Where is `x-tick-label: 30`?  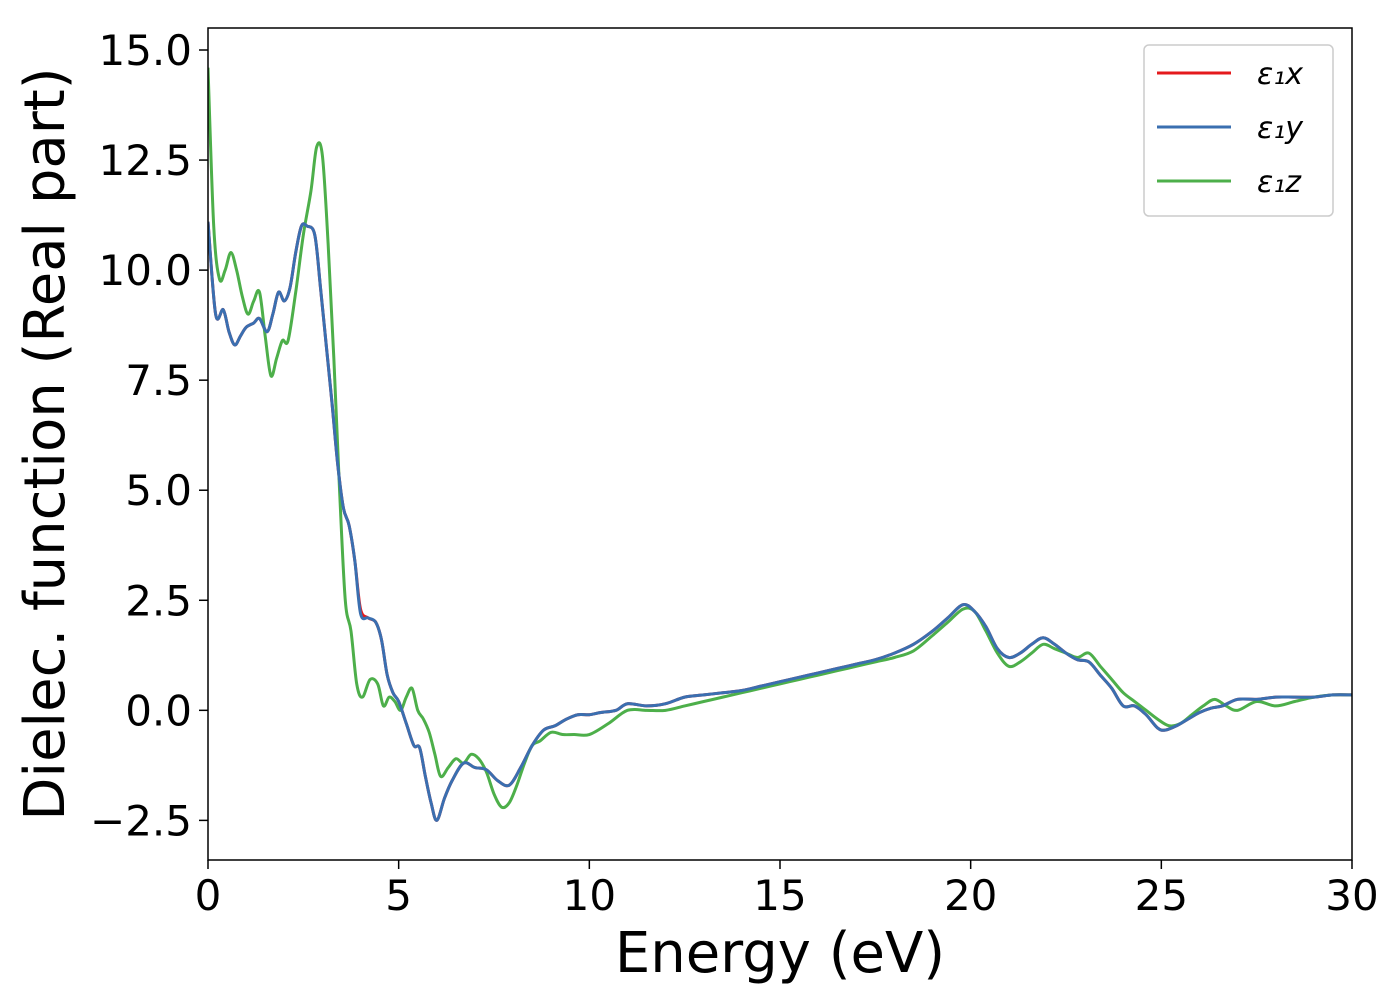 x-tick-label: 30 is located at coordinates (1351, 895).